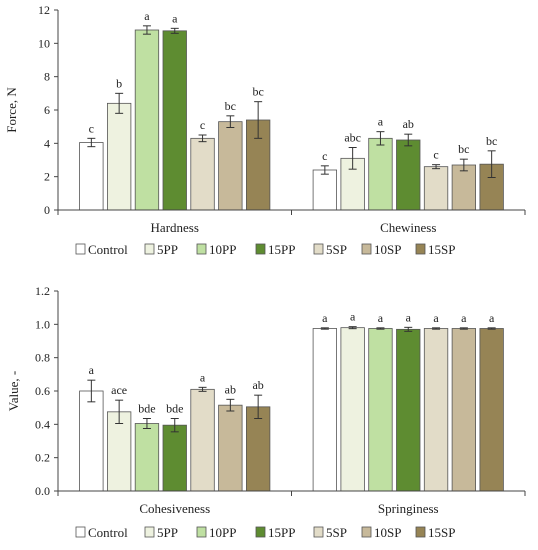  Describe the element at coordinates (408, 508) in the screenshot. I see `category-label: Springiness` at that location.